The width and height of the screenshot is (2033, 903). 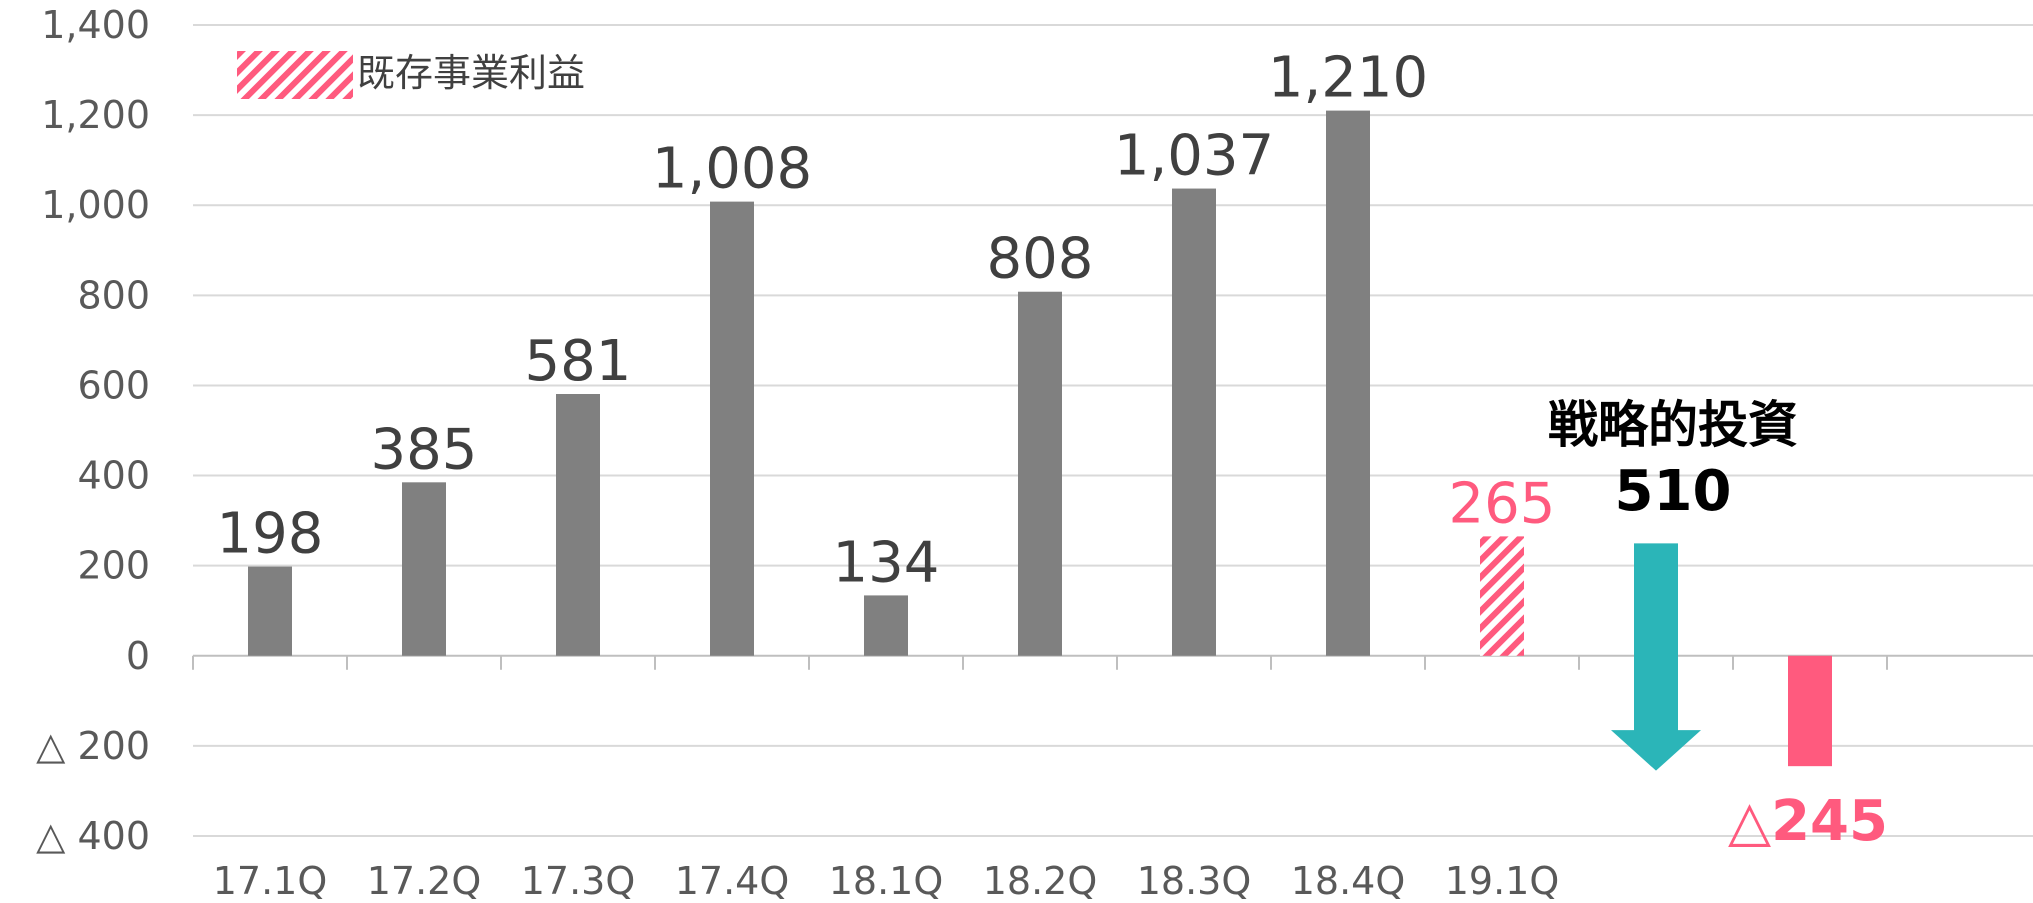 I want to click on x-tick-label: 18.3Q, so click(x=1194, y=881).